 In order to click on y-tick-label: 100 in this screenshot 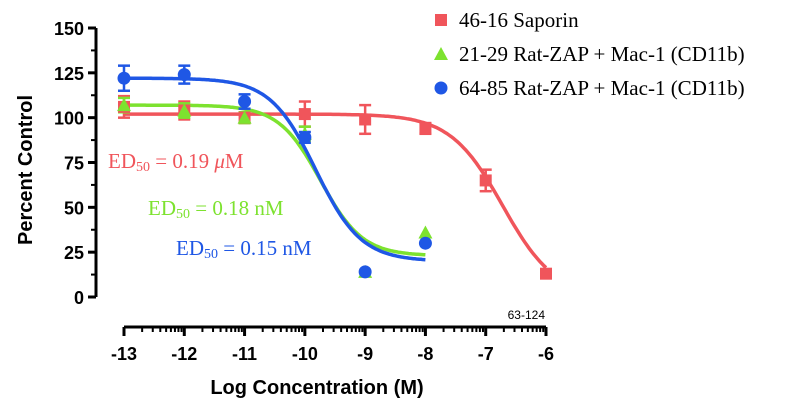, I will do `click(69, 119)`.